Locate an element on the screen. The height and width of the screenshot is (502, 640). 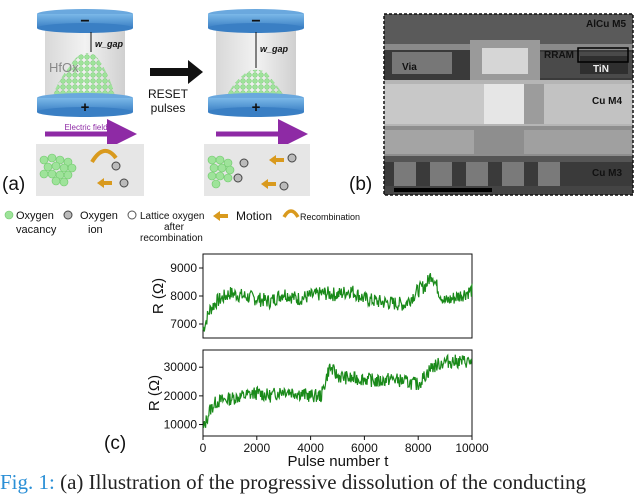
series-top is located at coordinates (337, 302).